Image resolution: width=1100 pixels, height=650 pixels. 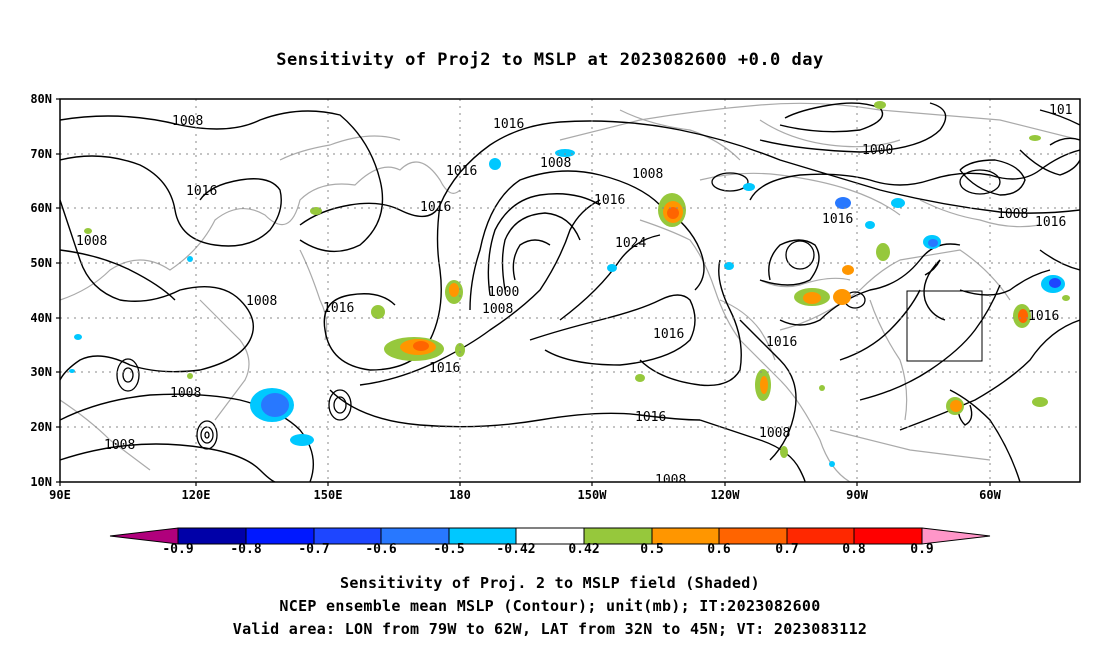 What do you see at coordinates (719, 549) in the screenshot?
I see `colorbar-label: 0.6` at bounding box center [719, 549].